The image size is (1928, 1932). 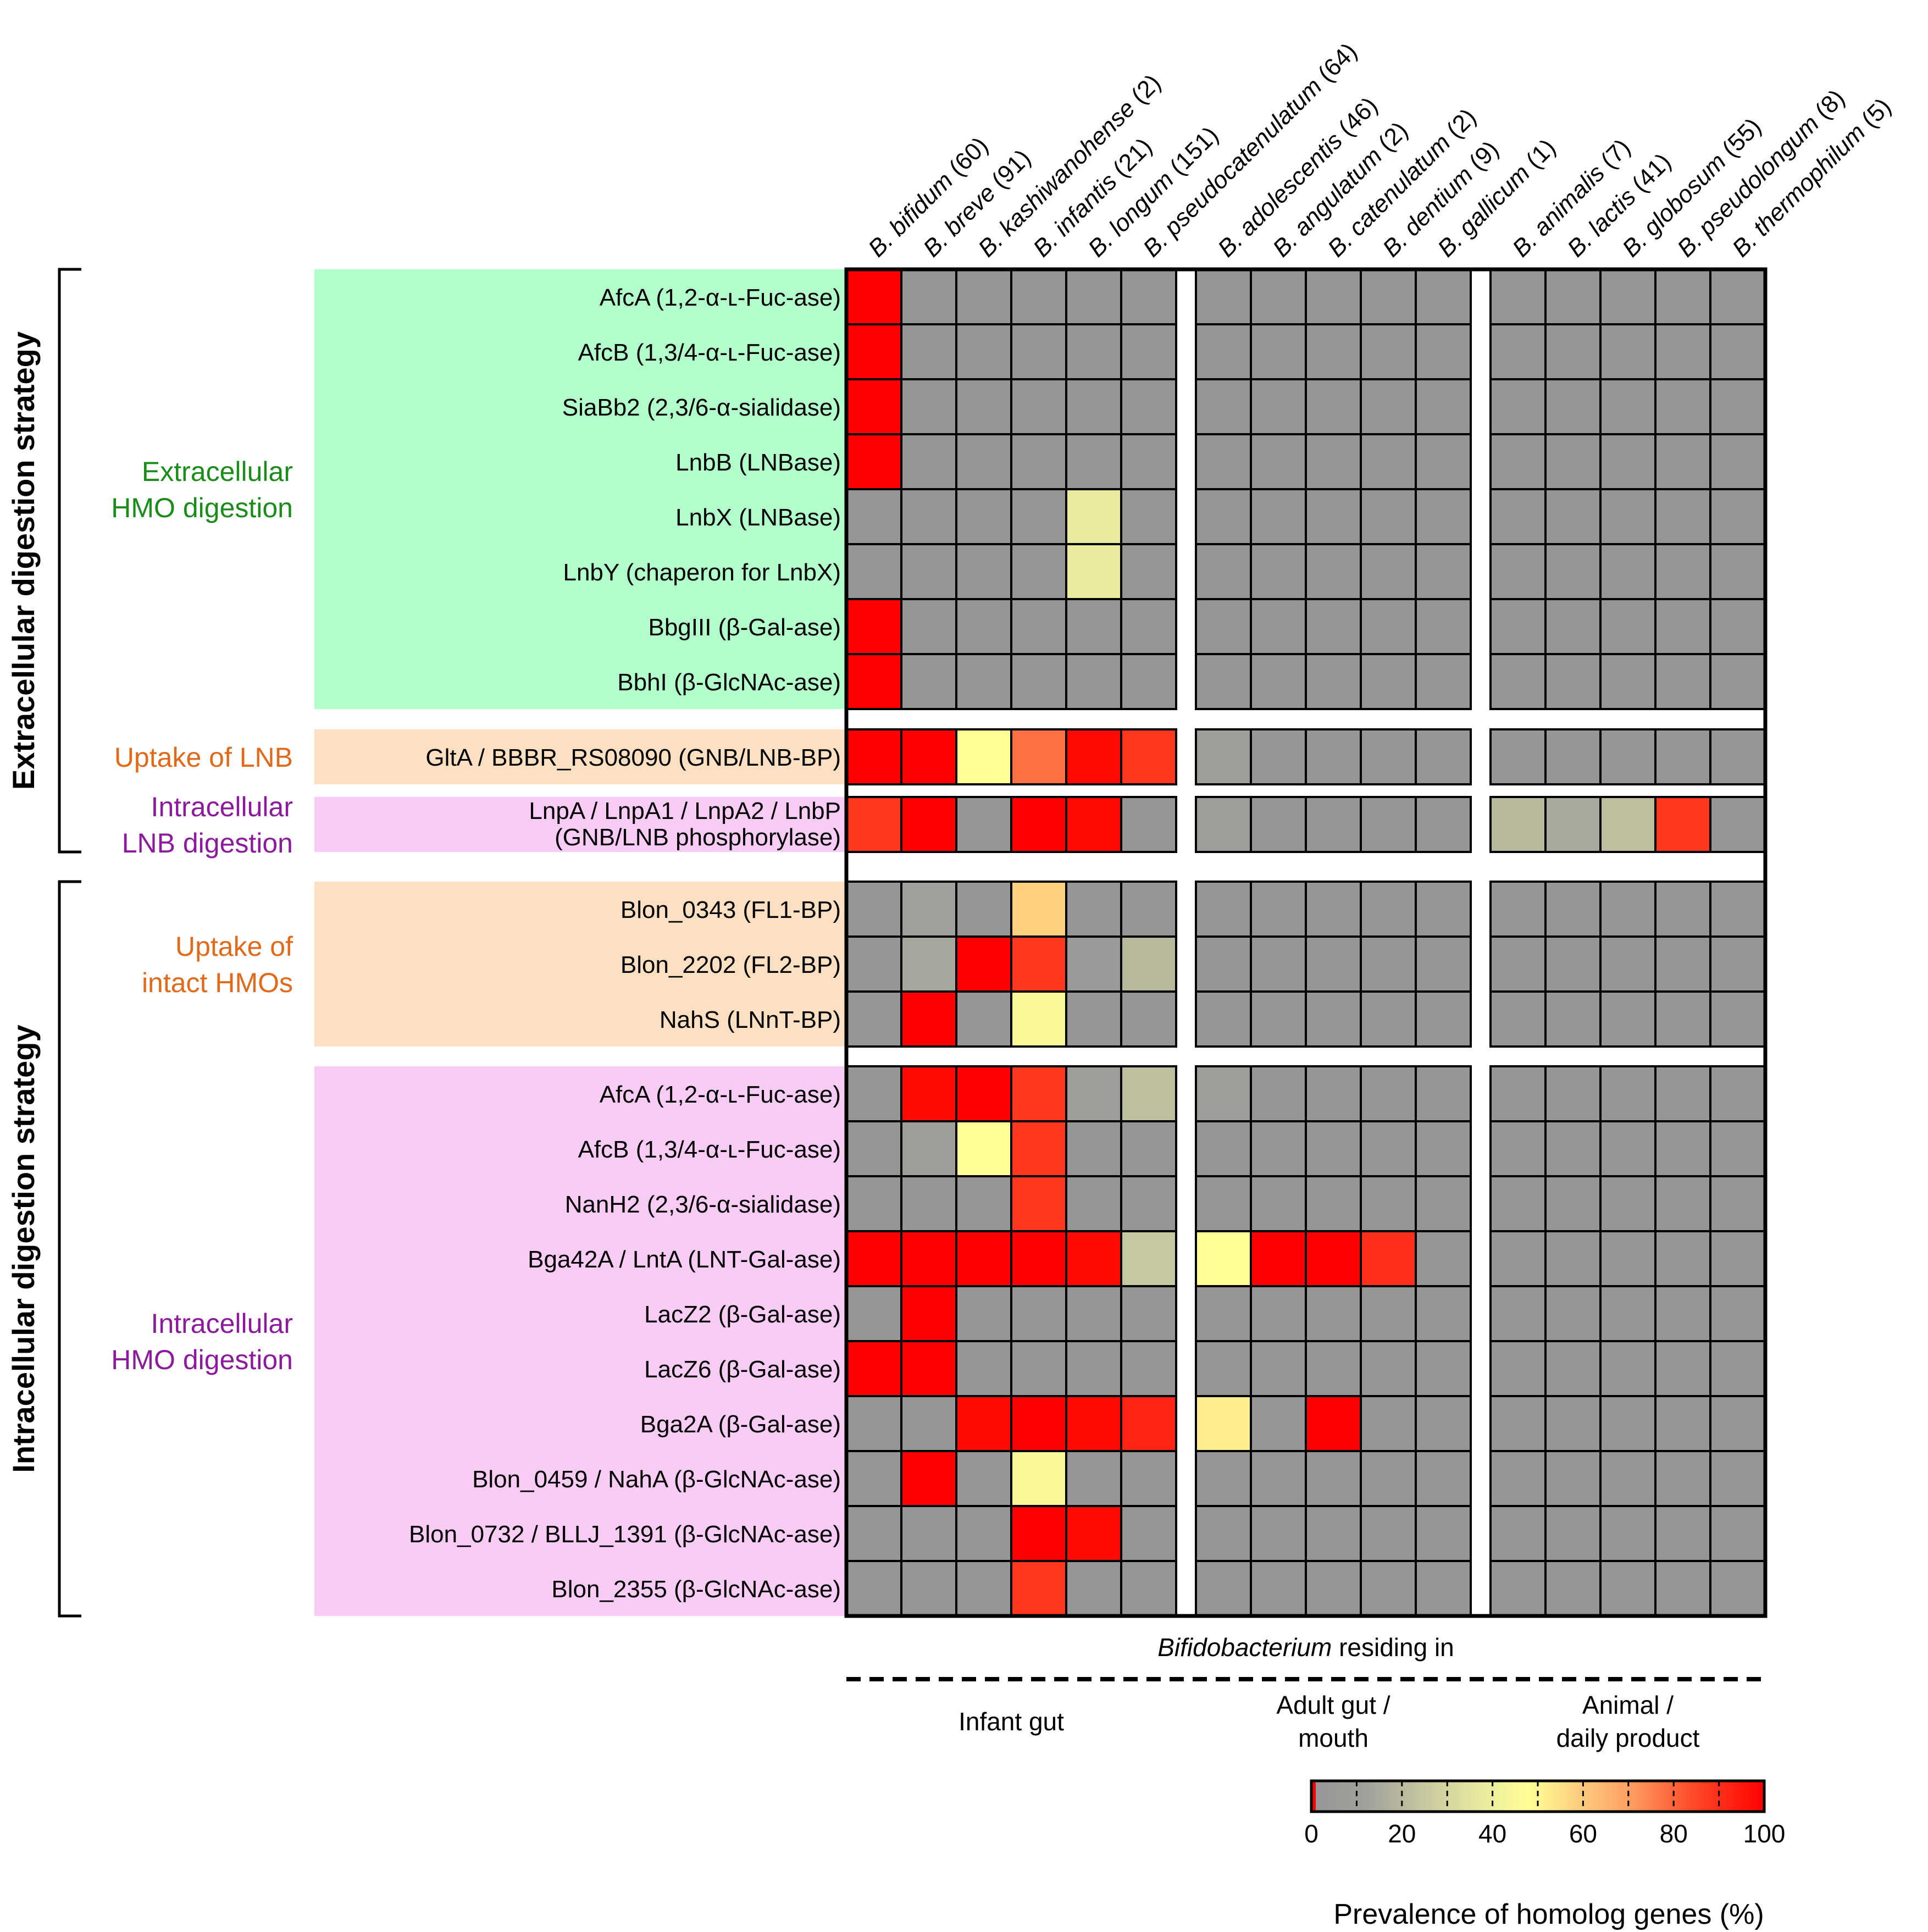 What do you see at coordinates (684, 1259) in the screenshot?
I see `row-label: Bga42A / LntA (LNT-Gal-ase)` at bounding box center [684, 1259].